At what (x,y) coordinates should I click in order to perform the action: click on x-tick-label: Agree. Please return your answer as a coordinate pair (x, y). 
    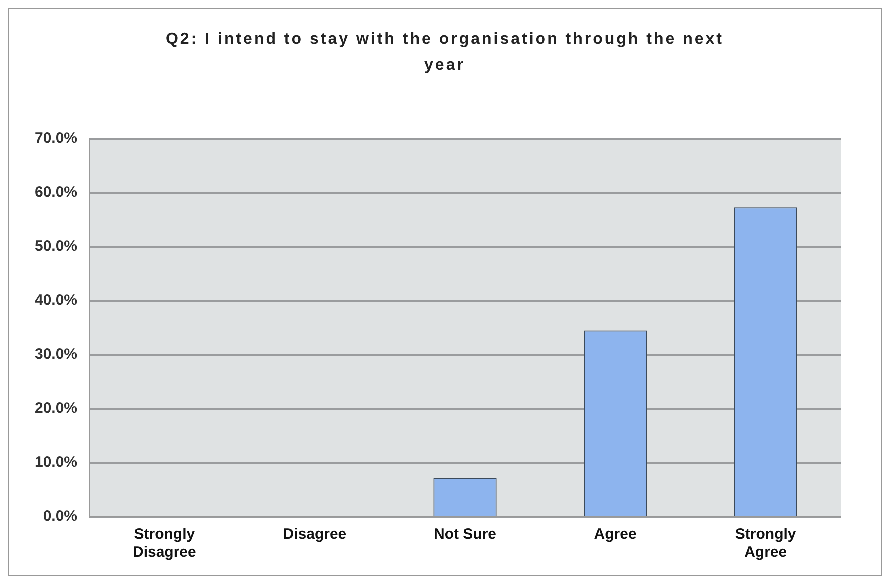
    Looking at the image, I should click on (615, 535).